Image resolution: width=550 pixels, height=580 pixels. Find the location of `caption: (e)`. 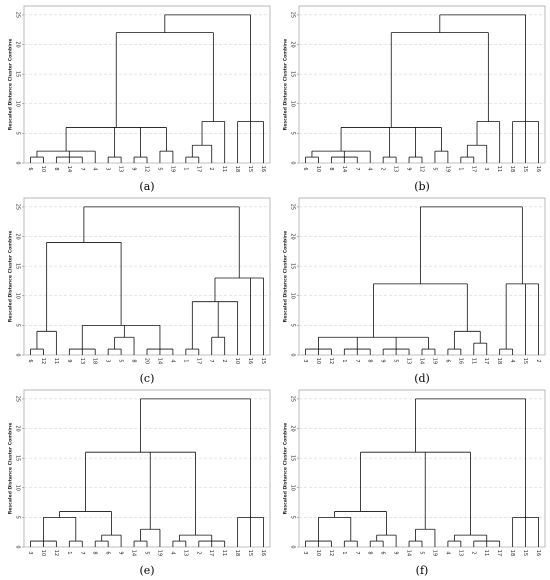

caption: (e) is located at coordinates (146, 570).